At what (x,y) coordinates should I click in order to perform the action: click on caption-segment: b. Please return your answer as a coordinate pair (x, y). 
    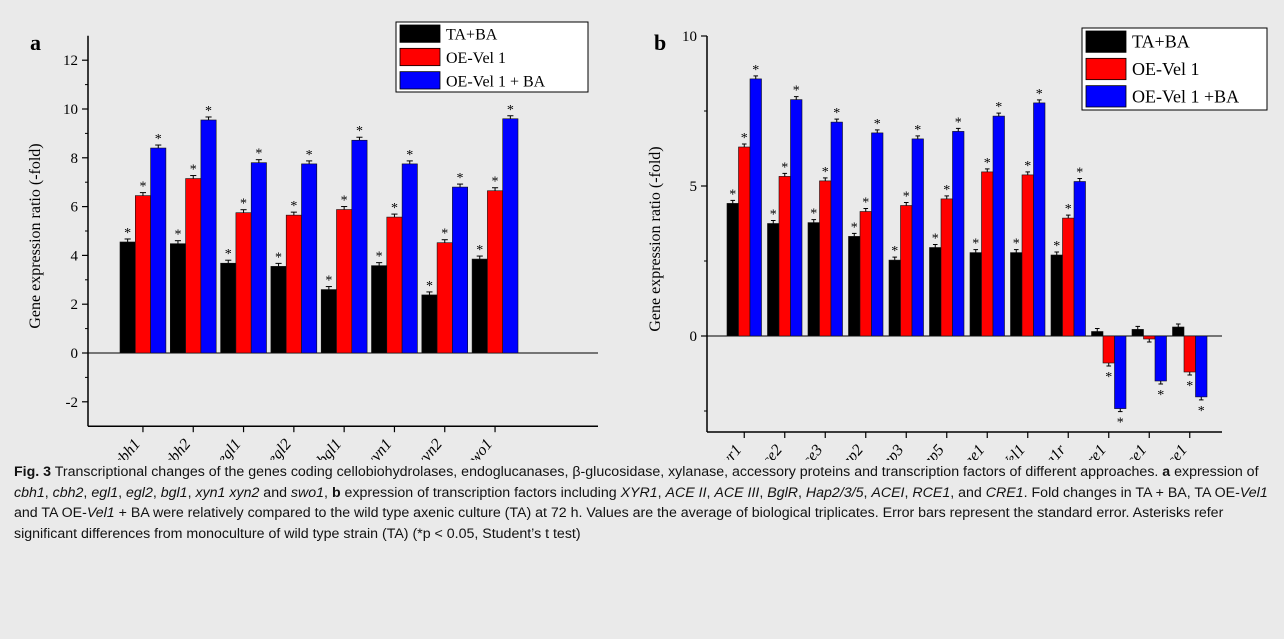
    Looking at the image, I should click on (336, 492).